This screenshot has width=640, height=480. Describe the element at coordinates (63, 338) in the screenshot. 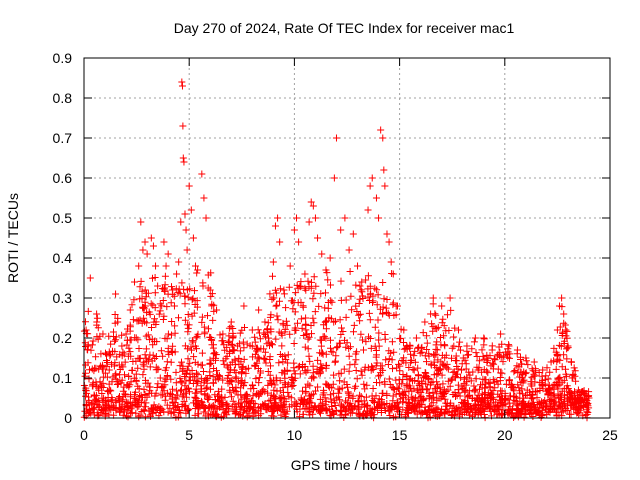

I see `y-tick-label: 0.2` at that location.